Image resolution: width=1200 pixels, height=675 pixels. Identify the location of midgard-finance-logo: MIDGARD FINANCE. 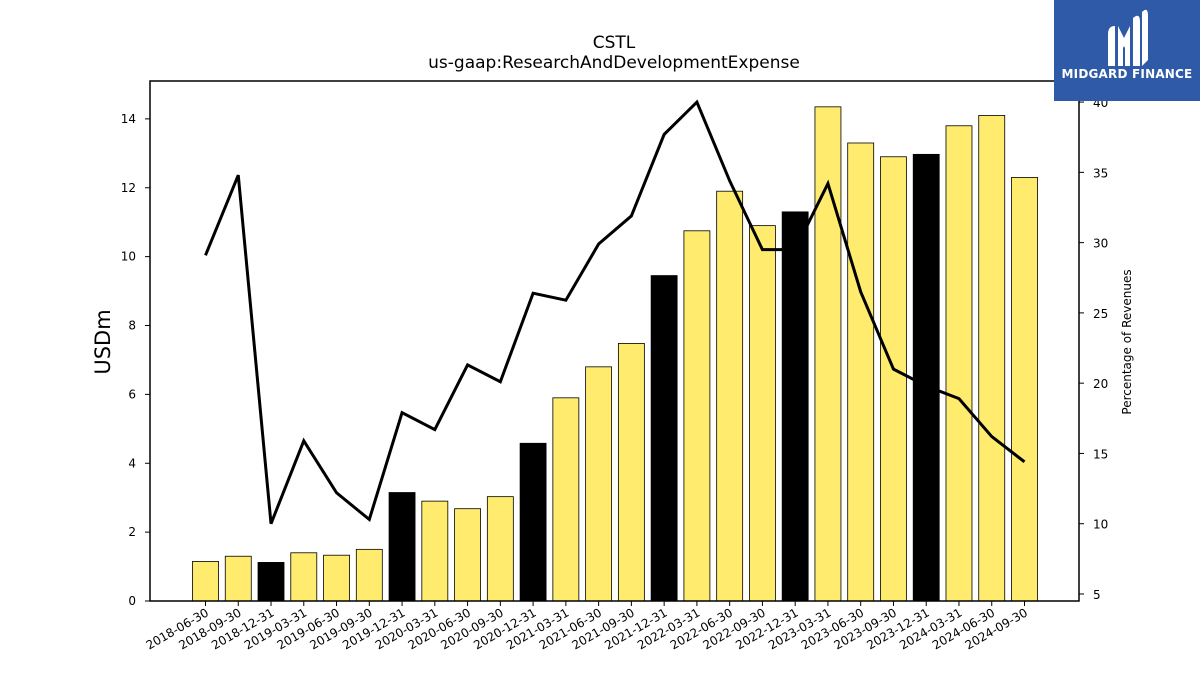
(1127, 50).